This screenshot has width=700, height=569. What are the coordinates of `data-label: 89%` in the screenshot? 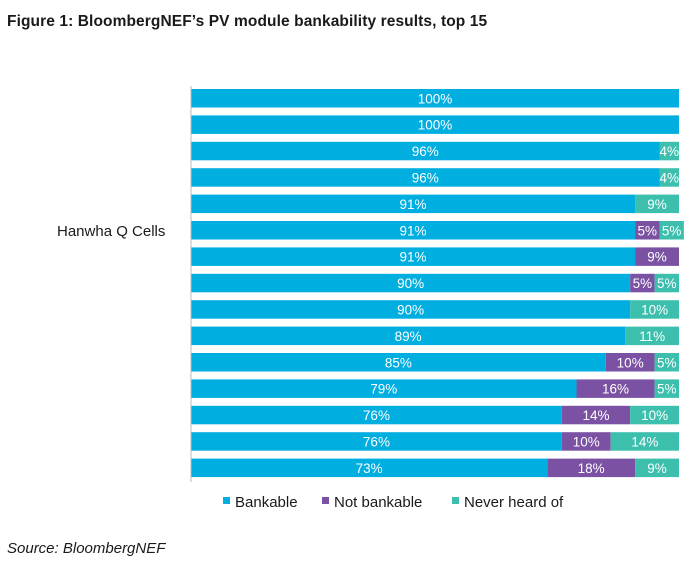 It's located at (408, 336).